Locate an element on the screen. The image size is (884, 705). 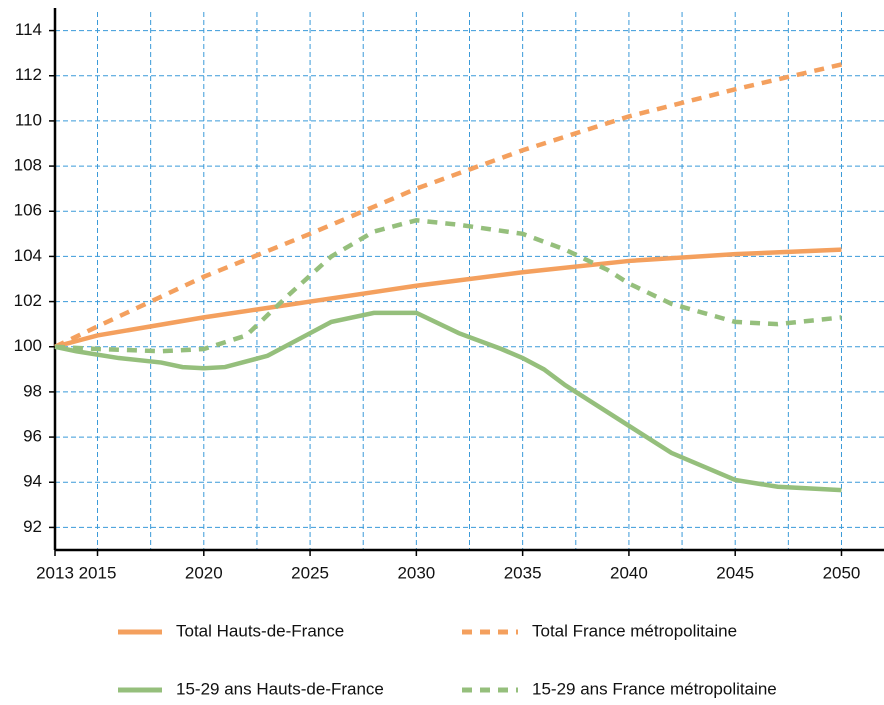
y-tick-label: 94 is located at coordinates (32, 481).